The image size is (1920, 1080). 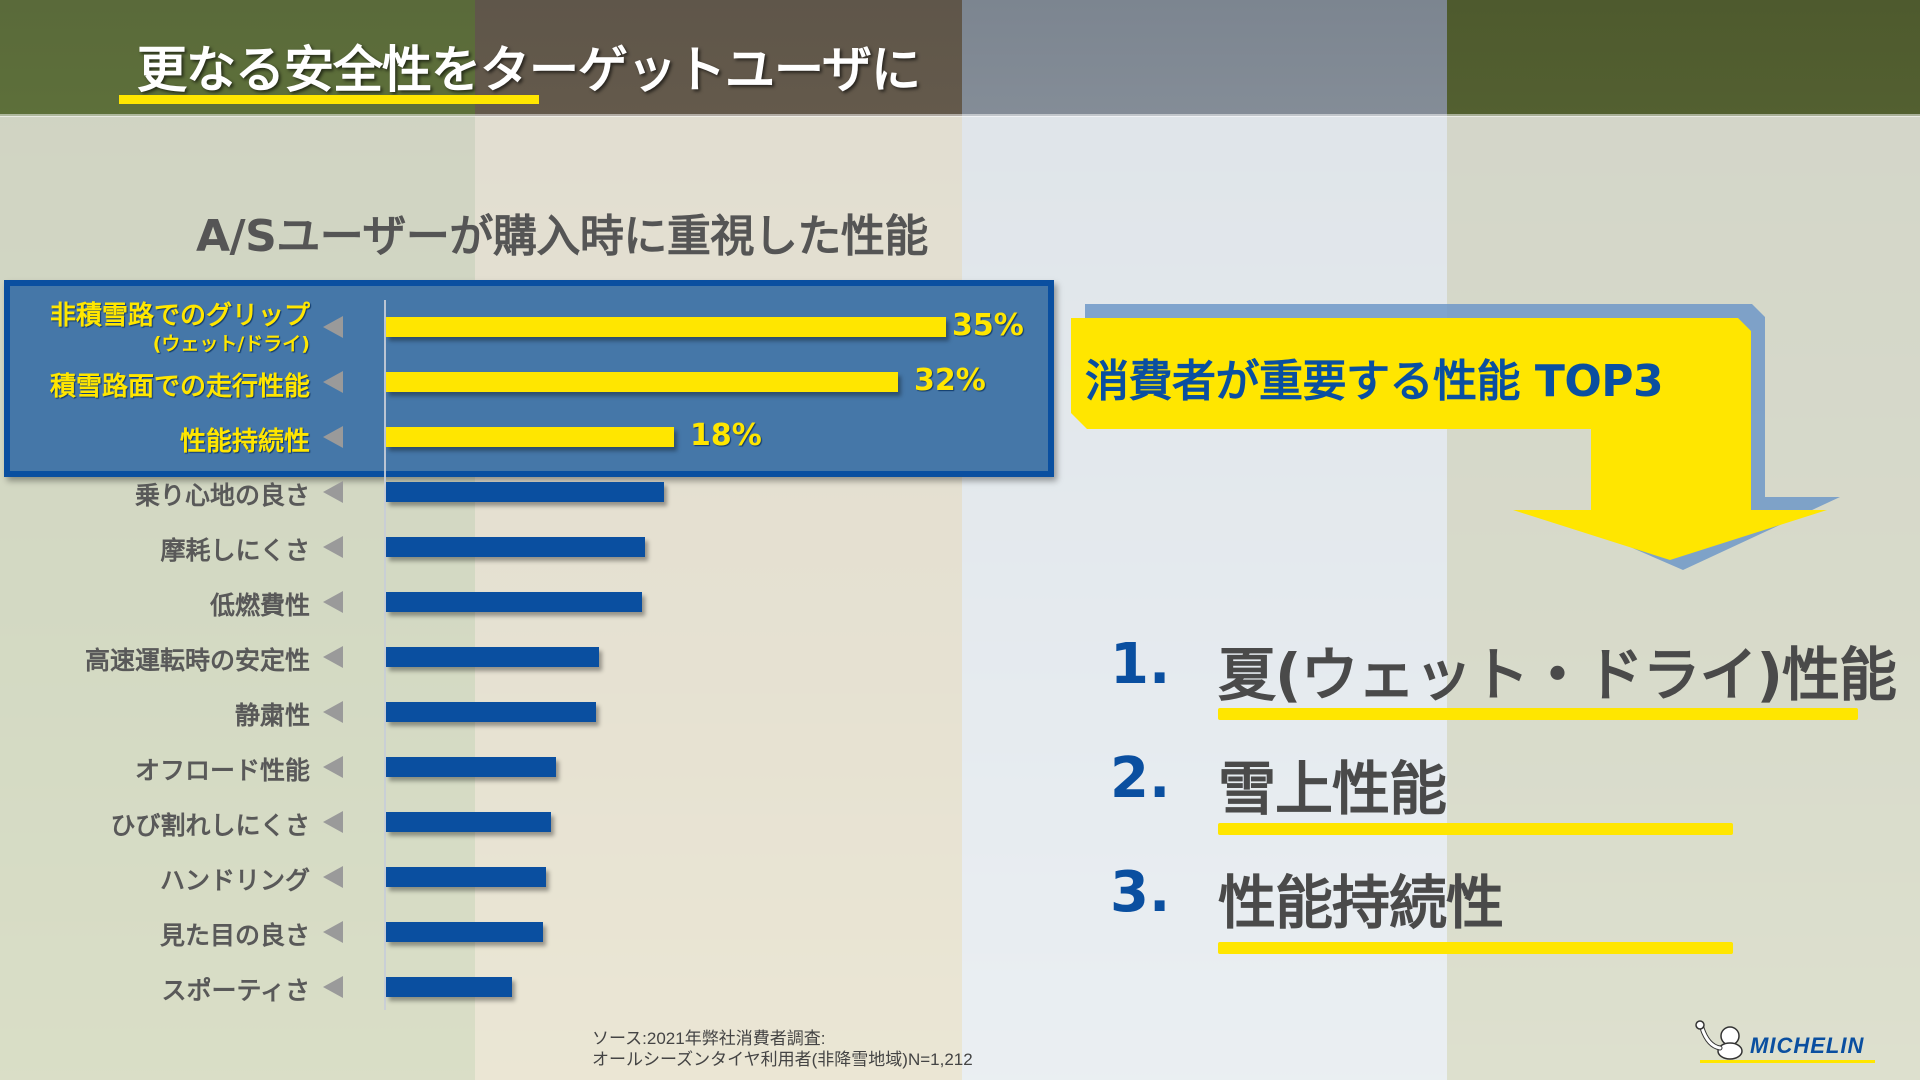 What do you see at coordinates (272, 715) in the screenshot?
I see `bar-label: 静粛性` at bounding box center [272, 715].